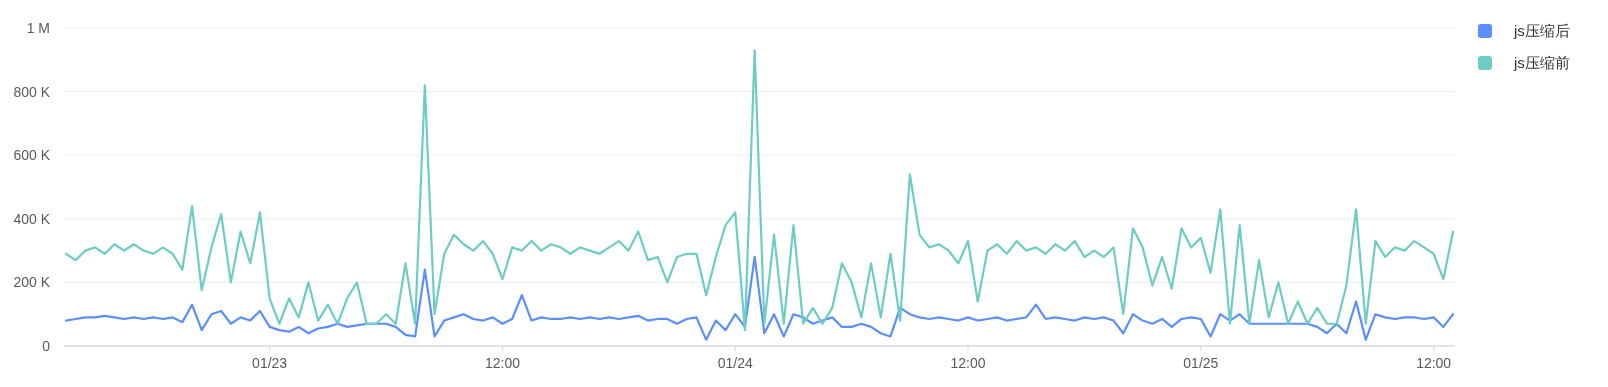 This screenshot has height=387, width=1608. I want to click on legend-label: js压缩后, so click(1541, 31).